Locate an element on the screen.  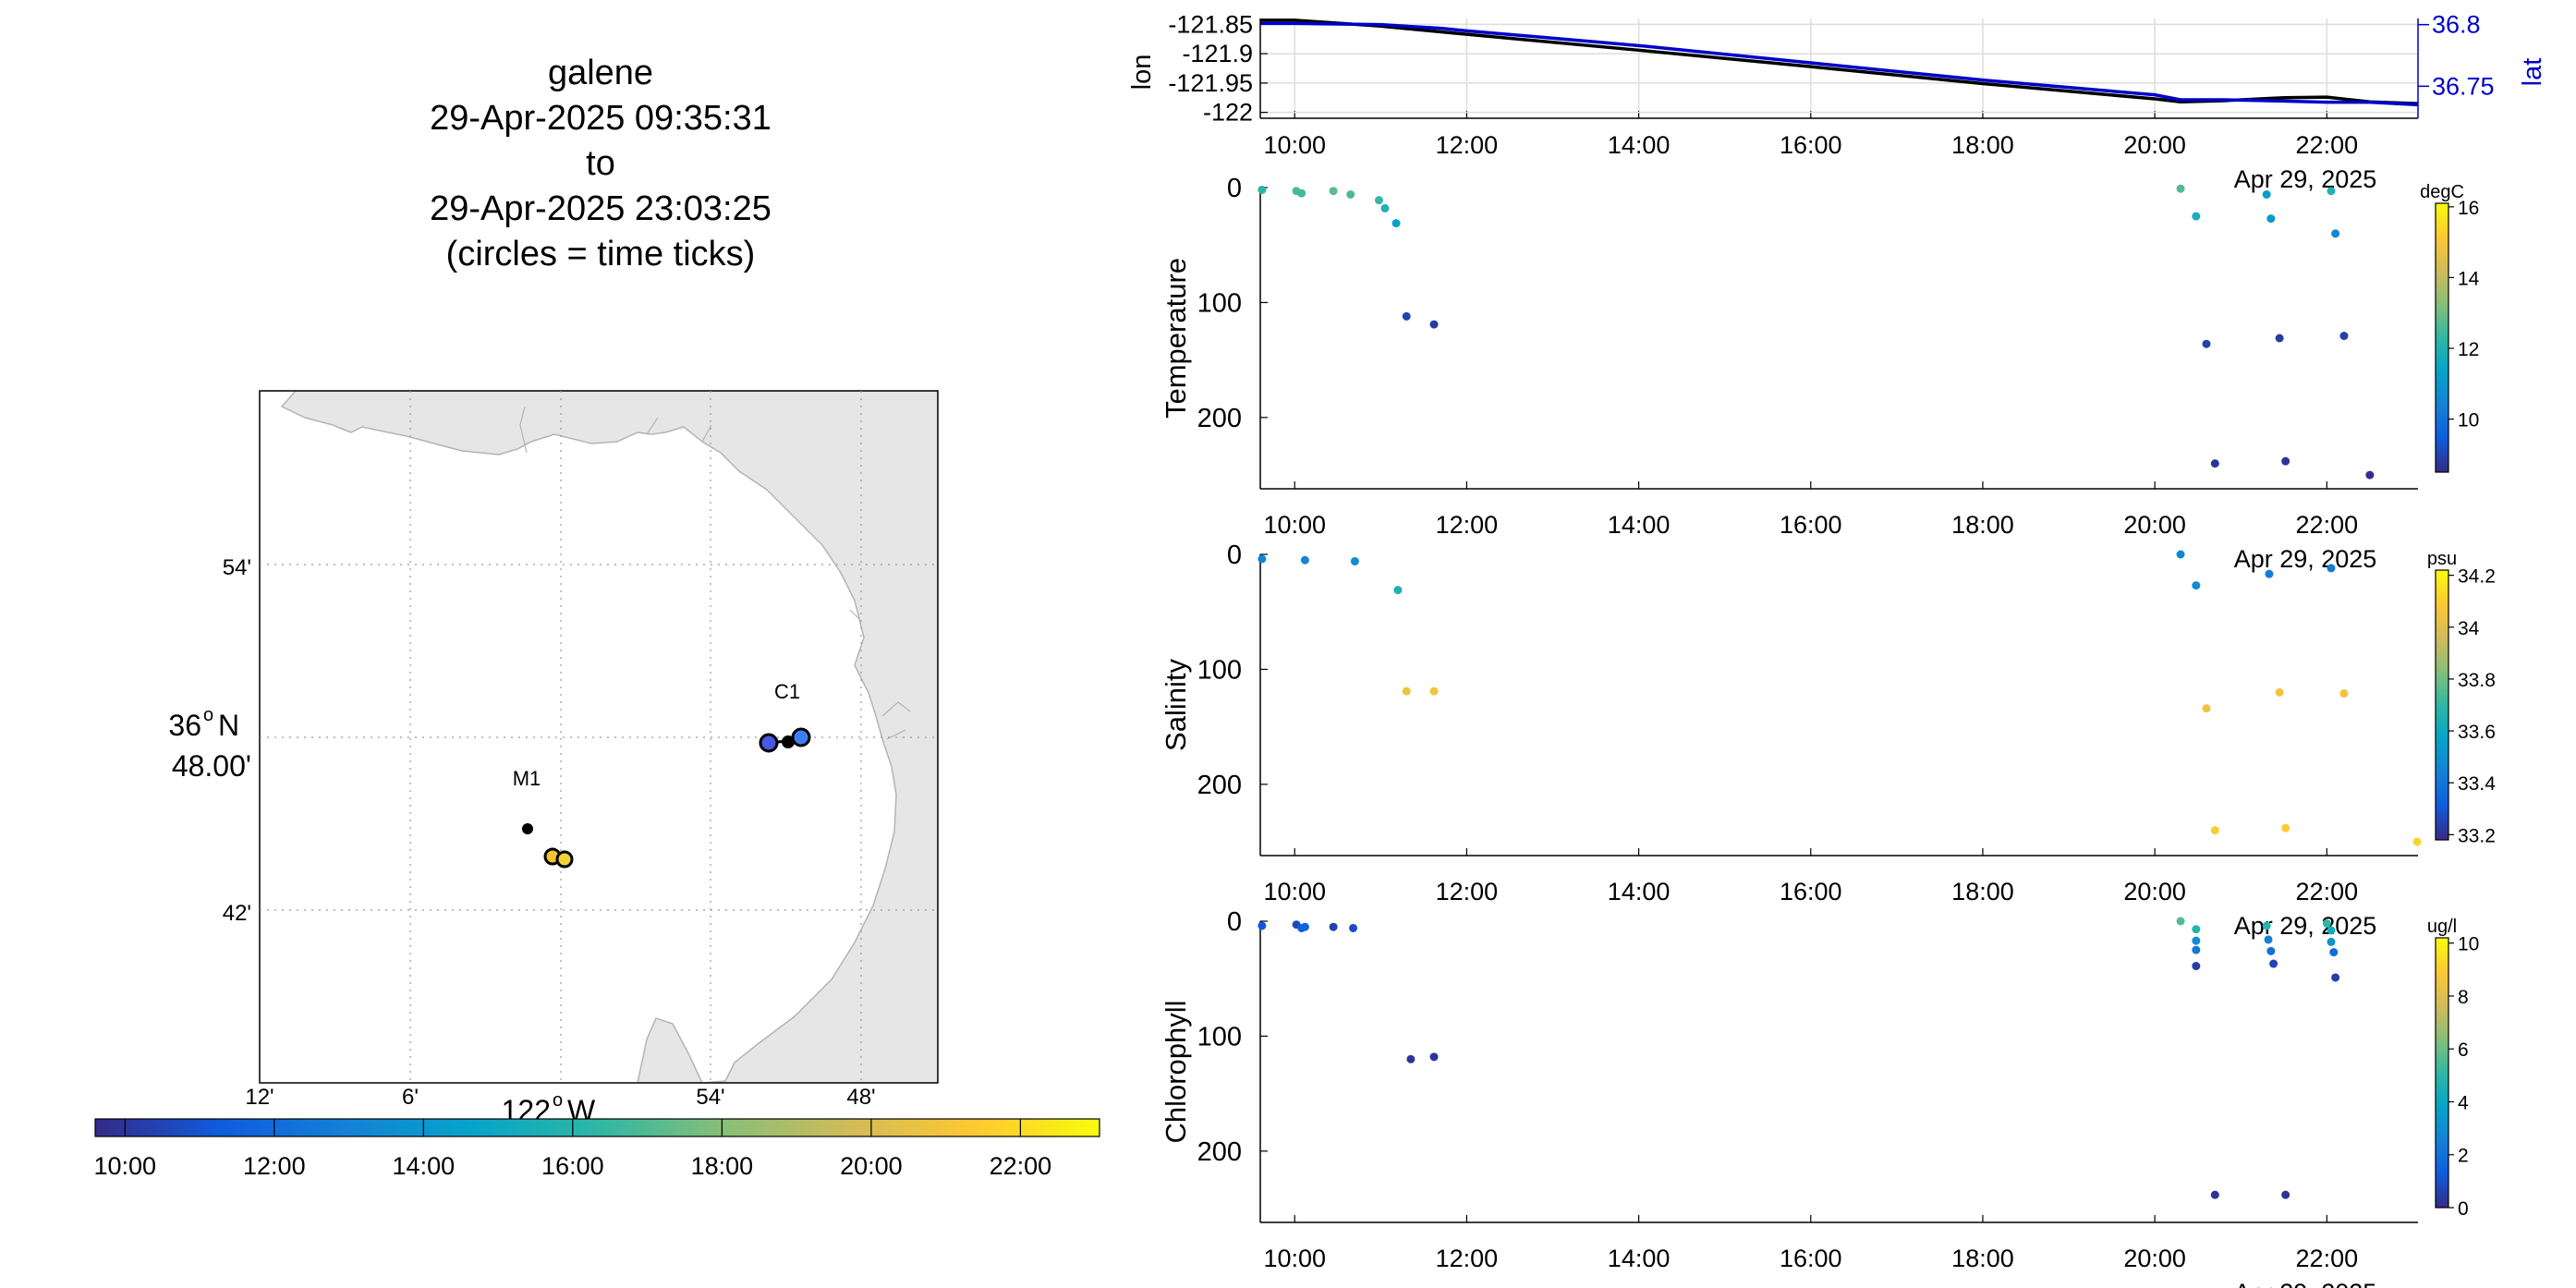
map-lon-tick-6: 6' is located at coordinates (410, 1097).